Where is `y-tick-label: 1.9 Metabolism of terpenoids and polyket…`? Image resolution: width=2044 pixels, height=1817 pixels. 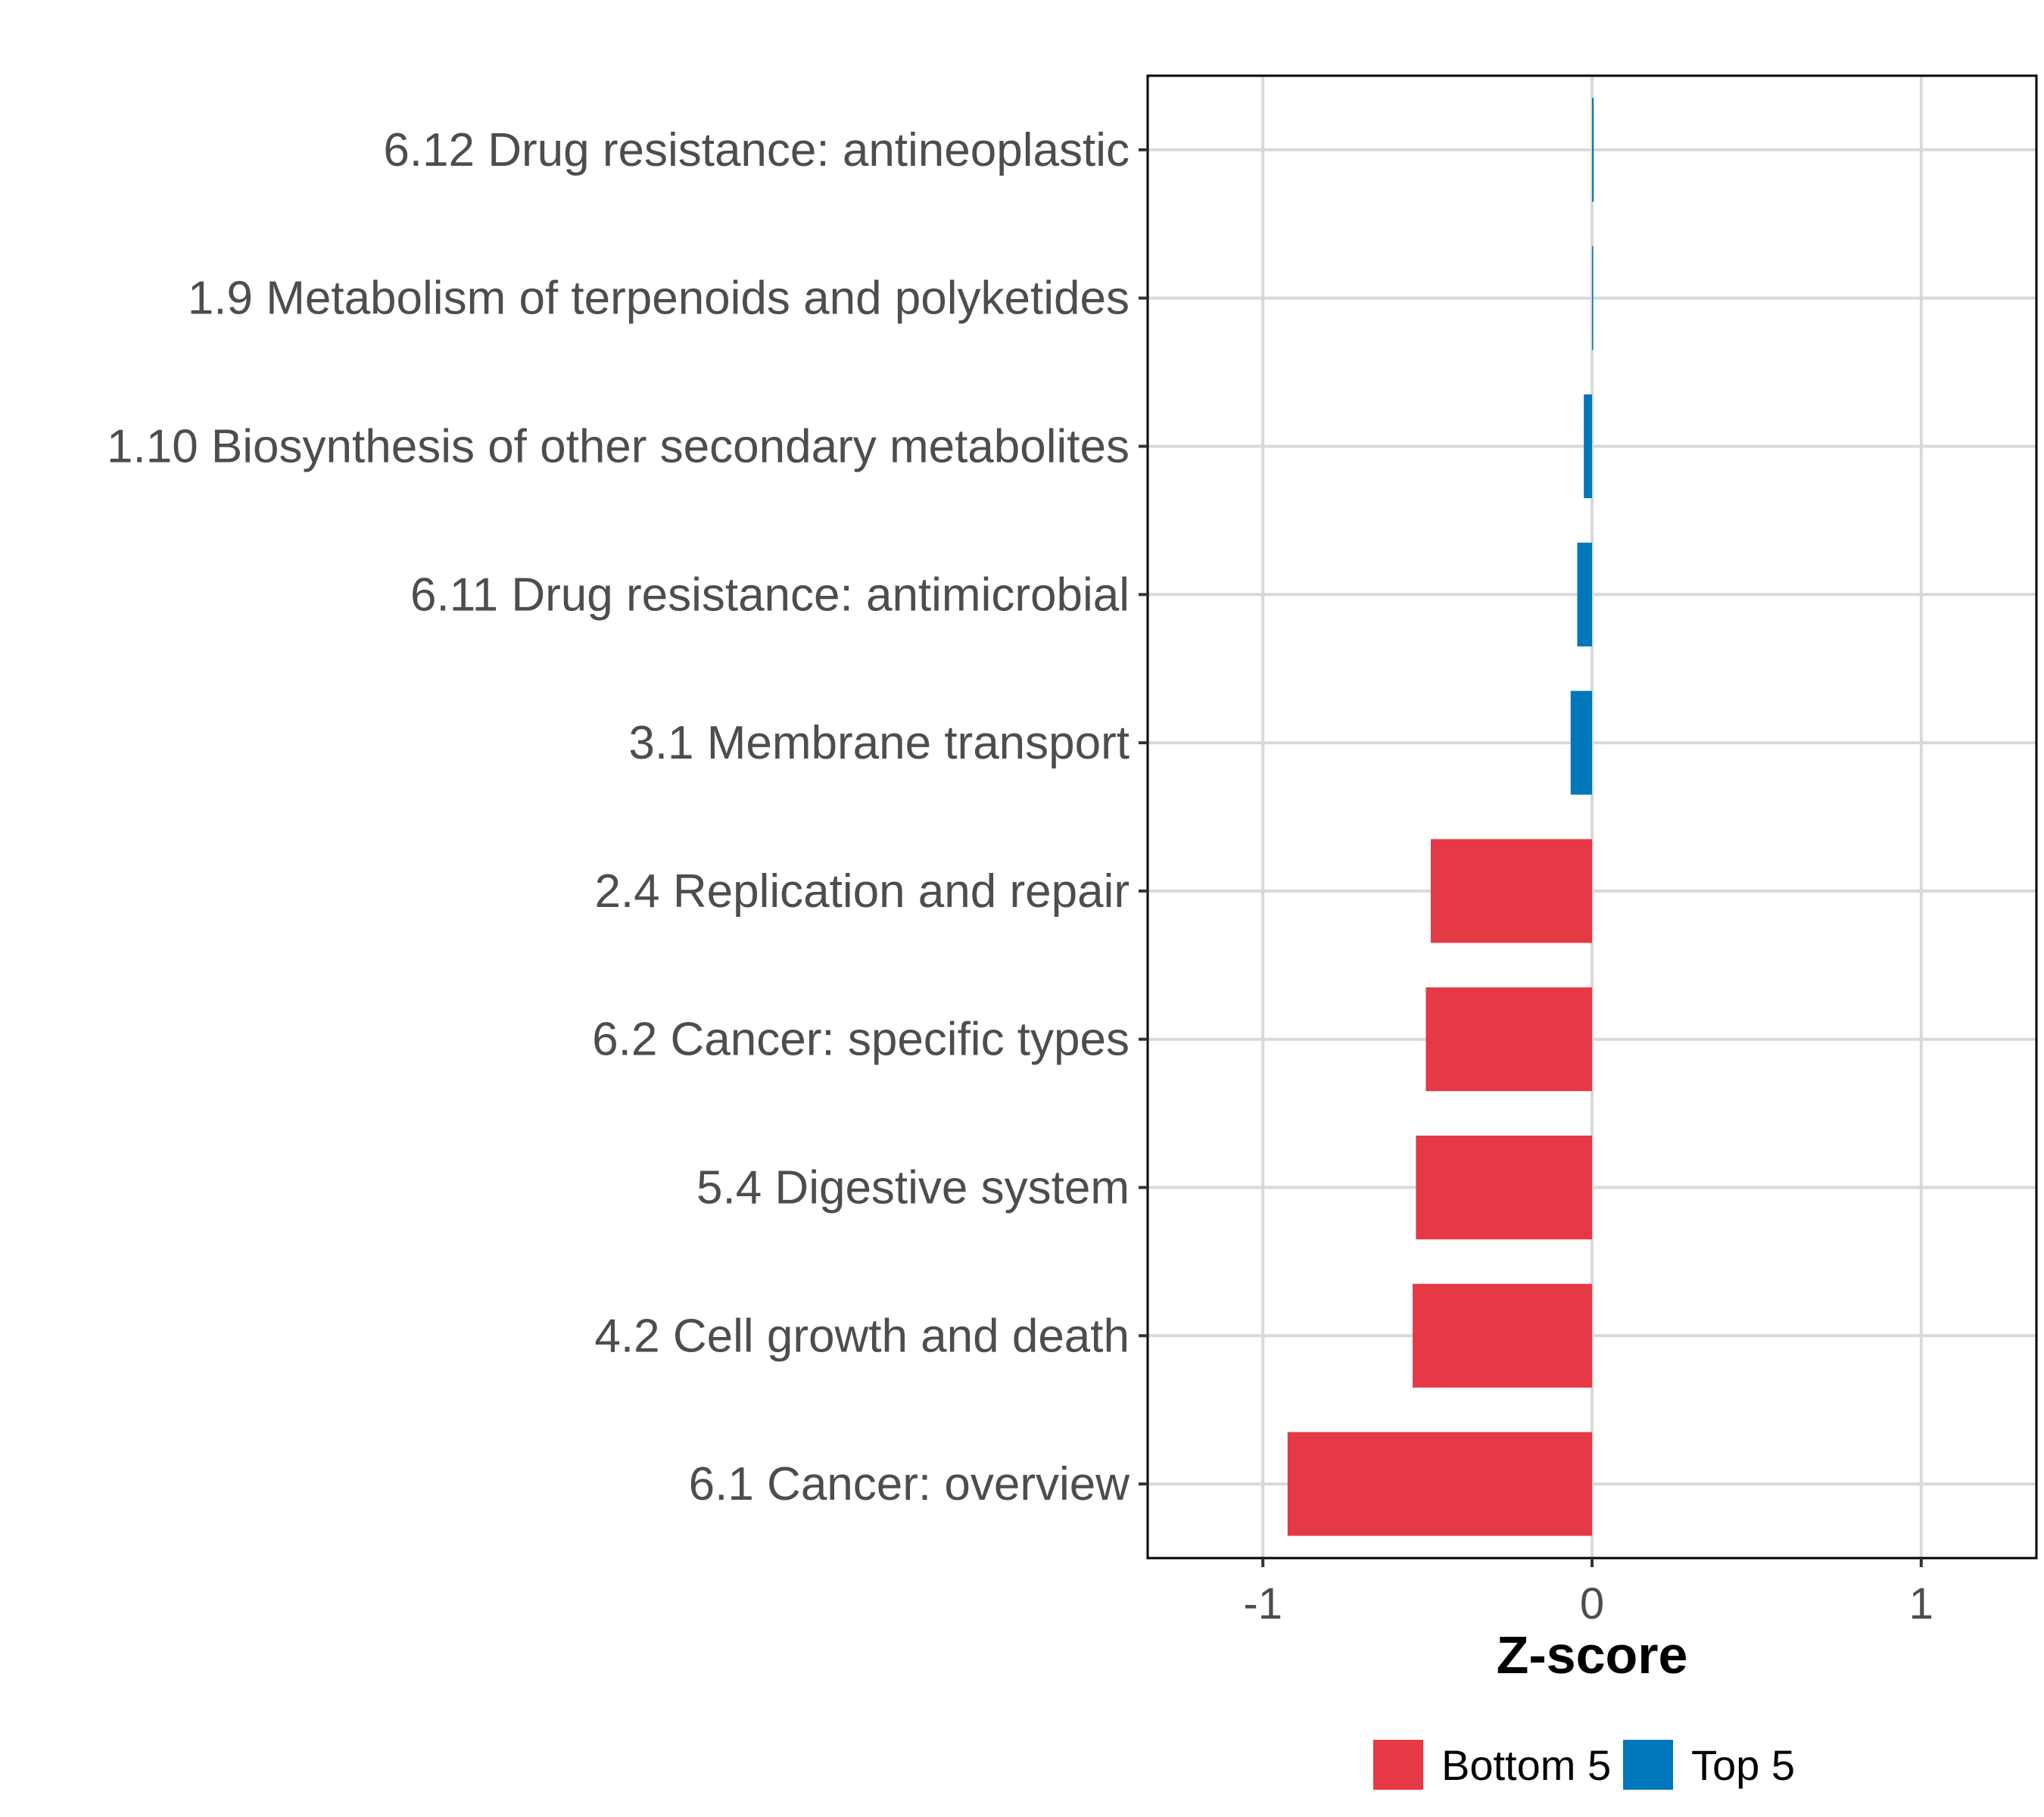
y-tick-label: 1.9 Metabolism of terpenoids and polyket… is located at coordinates (658, 299).